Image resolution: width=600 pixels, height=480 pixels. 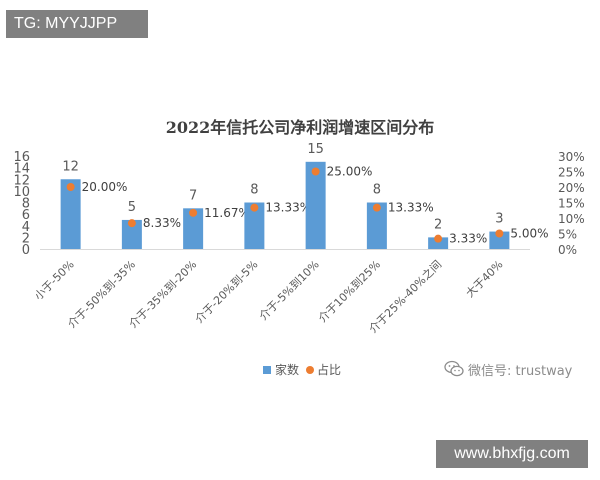 What do you see at coordinates (193, 195) in the screenshot?
I see `bar-value-label: 7` at bounding box center [193, 195].